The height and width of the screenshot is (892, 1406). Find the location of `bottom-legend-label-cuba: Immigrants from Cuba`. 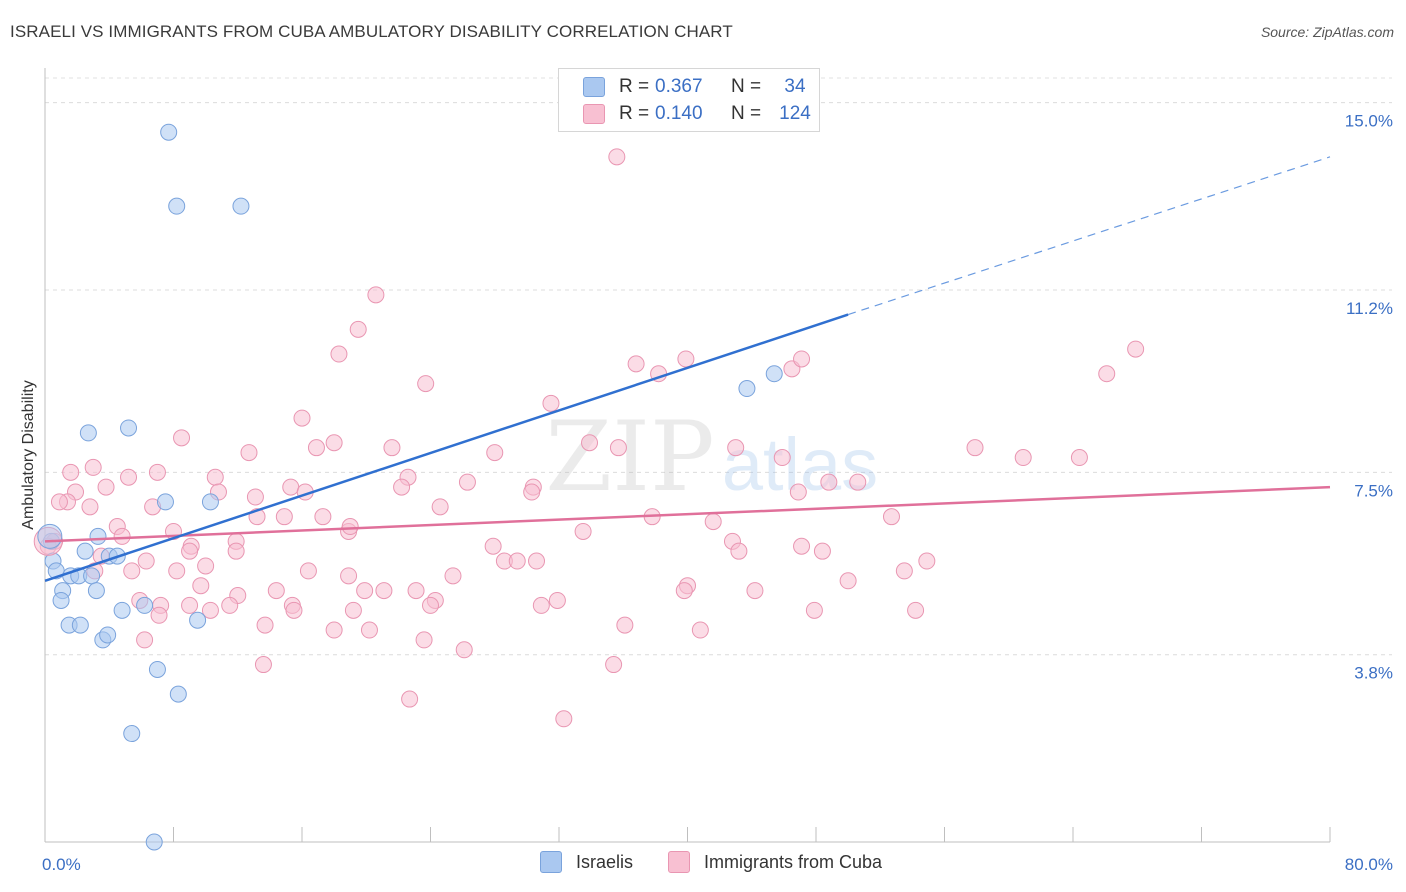

bottom-legend-label-cuba: Immigrants from Cuba is located at coordinates (793, 861).